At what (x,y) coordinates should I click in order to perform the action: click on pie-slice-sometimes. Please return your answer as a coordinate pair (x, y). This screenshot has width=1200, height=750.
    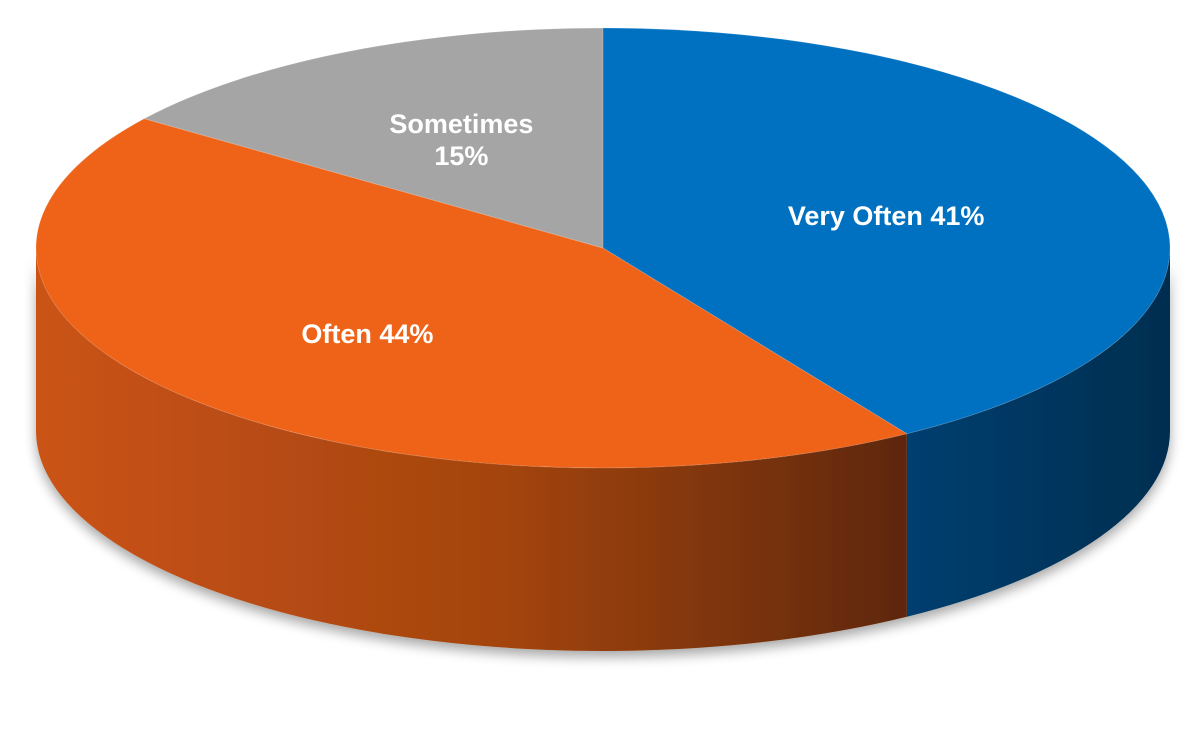
    Looking at the image, I should click on (373, 138).